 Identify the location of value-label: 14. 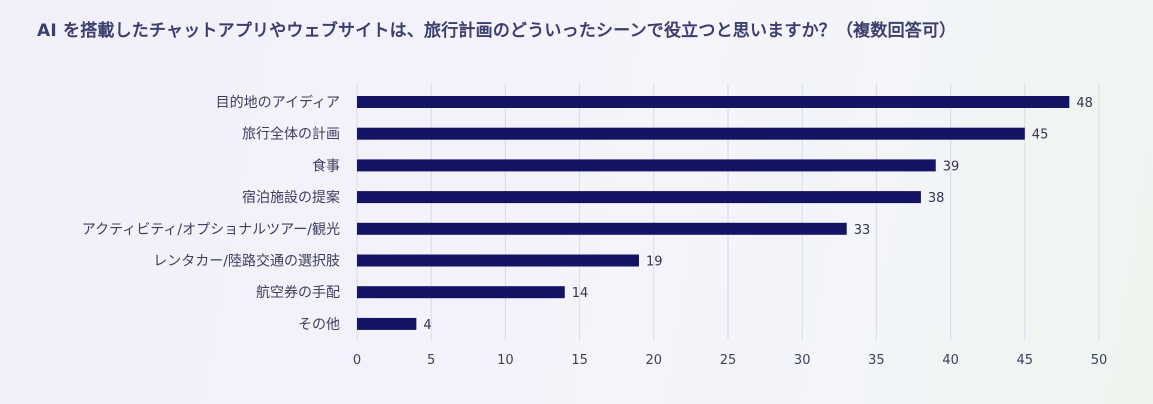
(580, 293).